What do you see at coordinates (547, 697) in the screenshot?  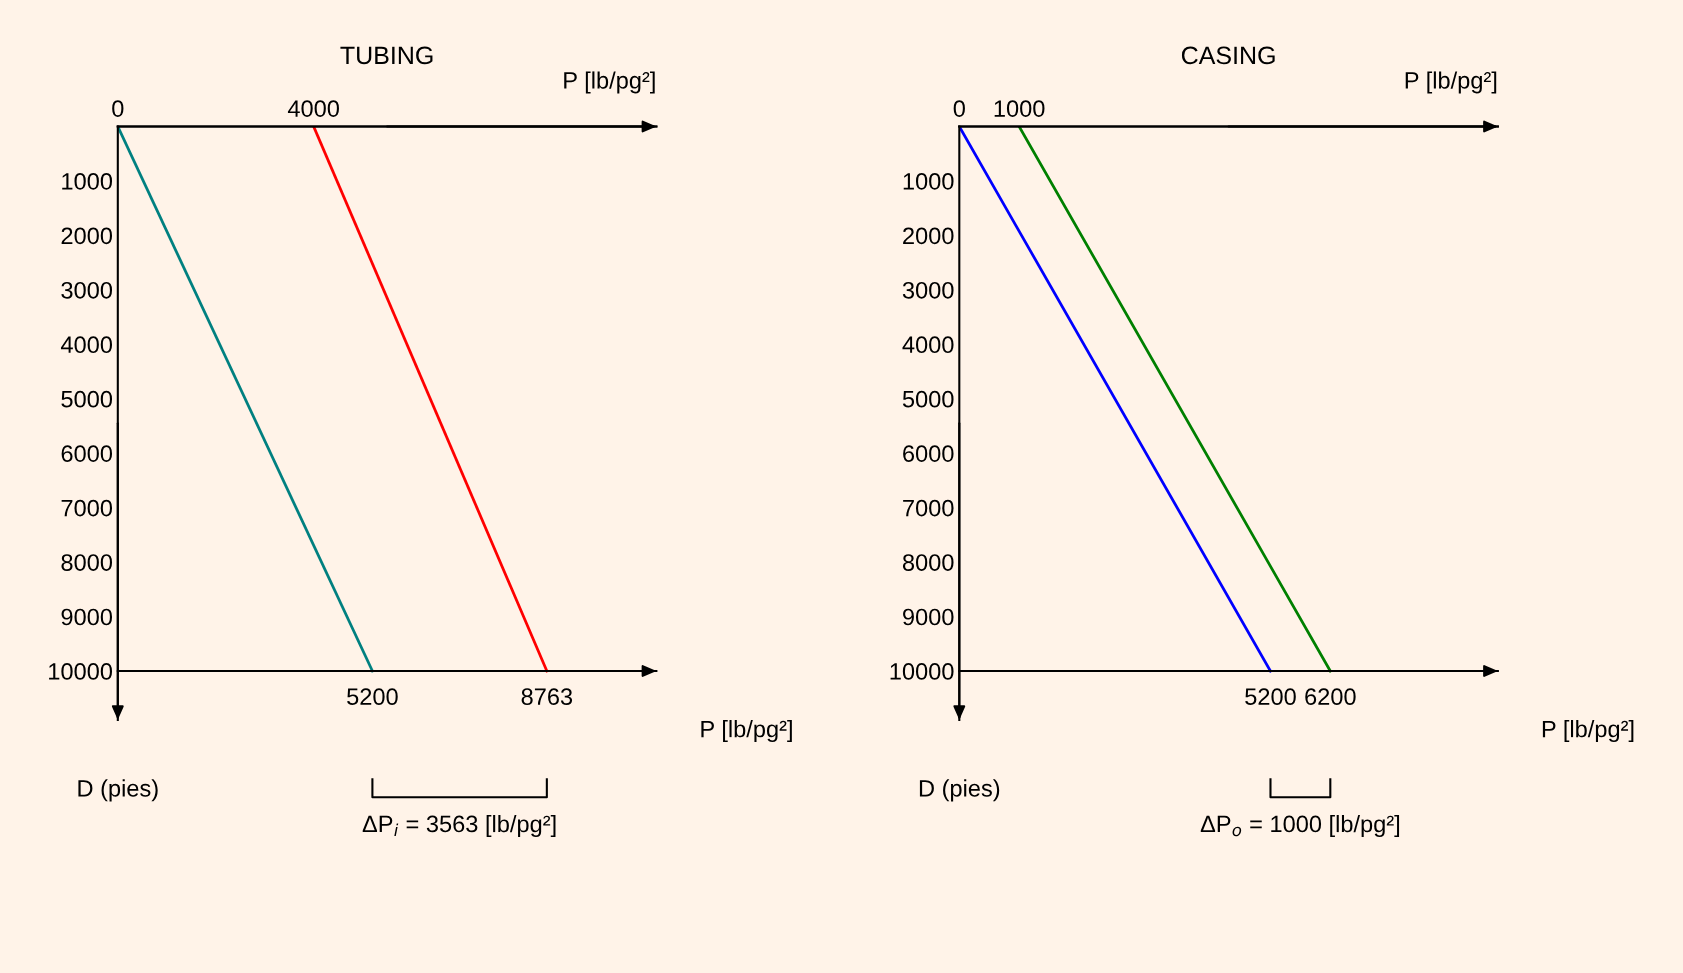 I see `x-tick-label: 8763` at bounding box center [547, 697].